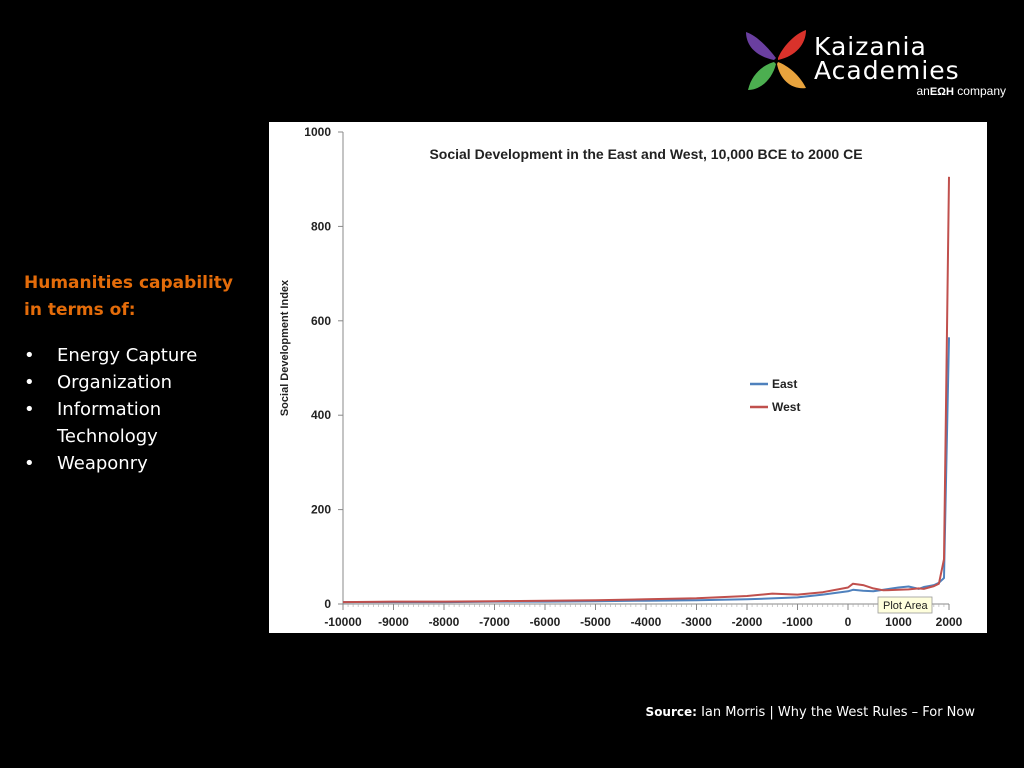 The image size is (1024, 768). Describe the element at coordinates (870, 46) in the screenshot. I see `logo-name-line1: Kaizania` at that location.